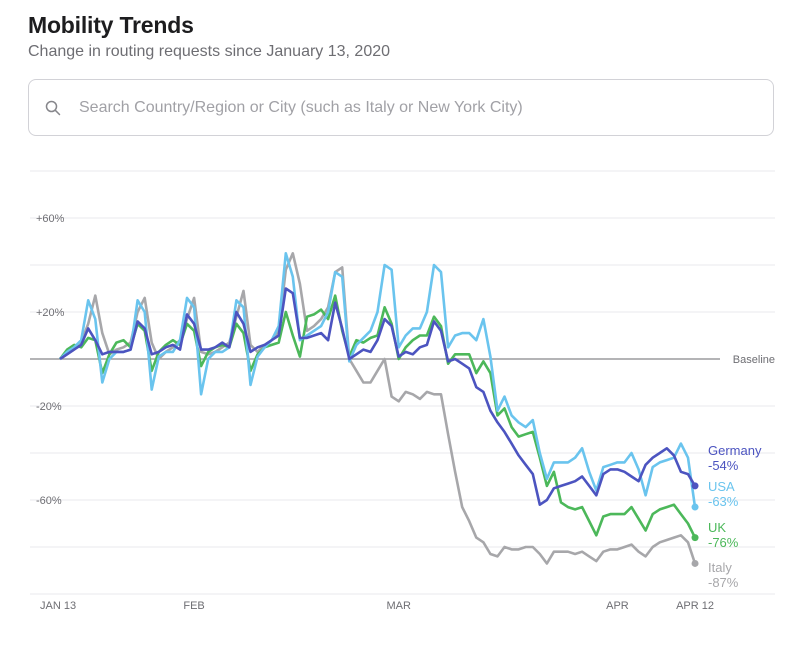  I want to click on search-box, so click(401, 107).